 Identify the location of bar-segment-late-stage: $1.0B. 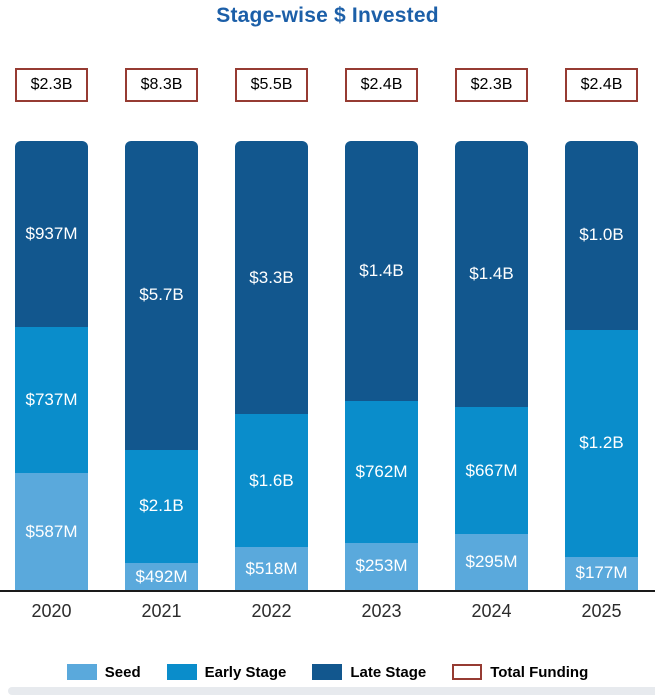
(601, 235).